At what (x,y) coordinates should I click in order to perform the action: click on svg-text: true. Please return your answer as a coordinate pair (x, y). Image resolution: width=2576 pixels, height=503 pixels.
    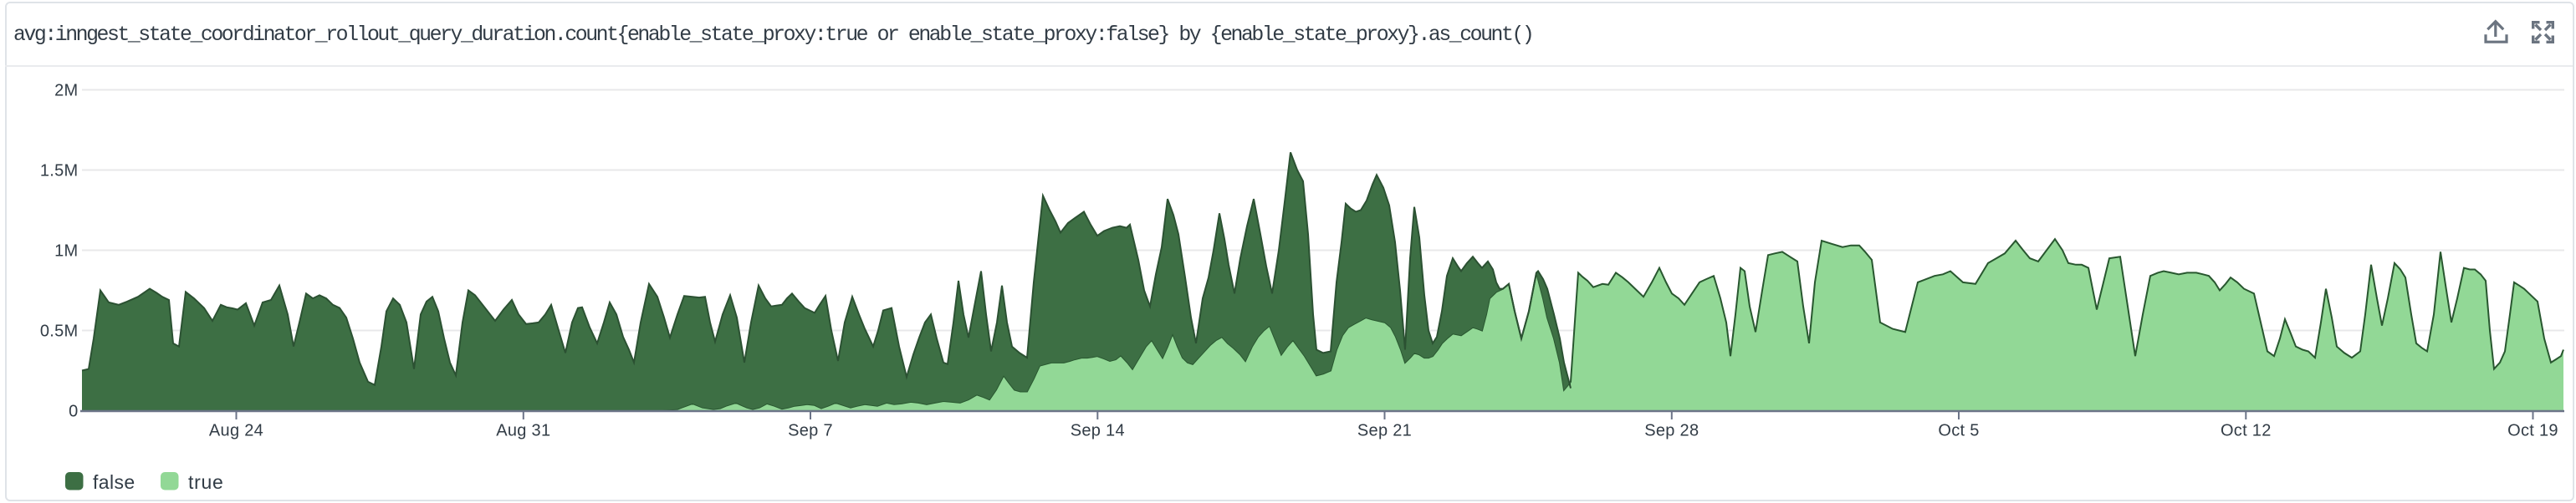
    Looking at the image, I should click on (205, 482).